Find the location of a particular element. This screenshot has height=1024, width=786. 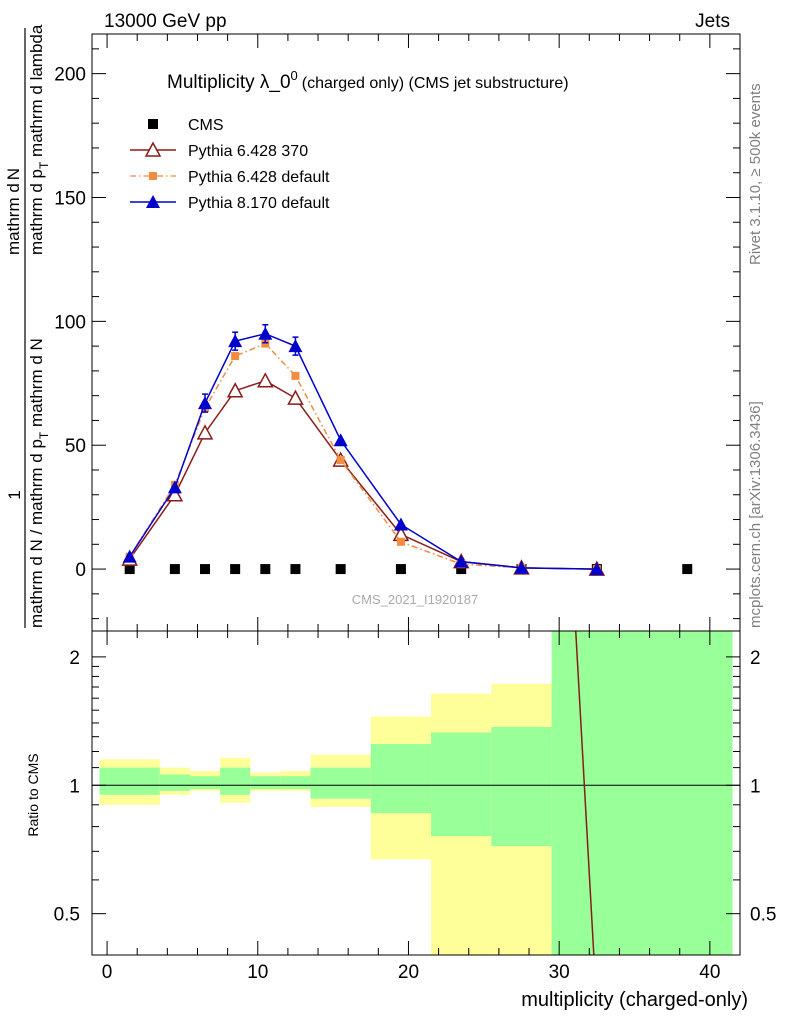

mcplots-label: mcplots.cern.ch [arXiv:1306.3436] is located at coordinates (755, 514).